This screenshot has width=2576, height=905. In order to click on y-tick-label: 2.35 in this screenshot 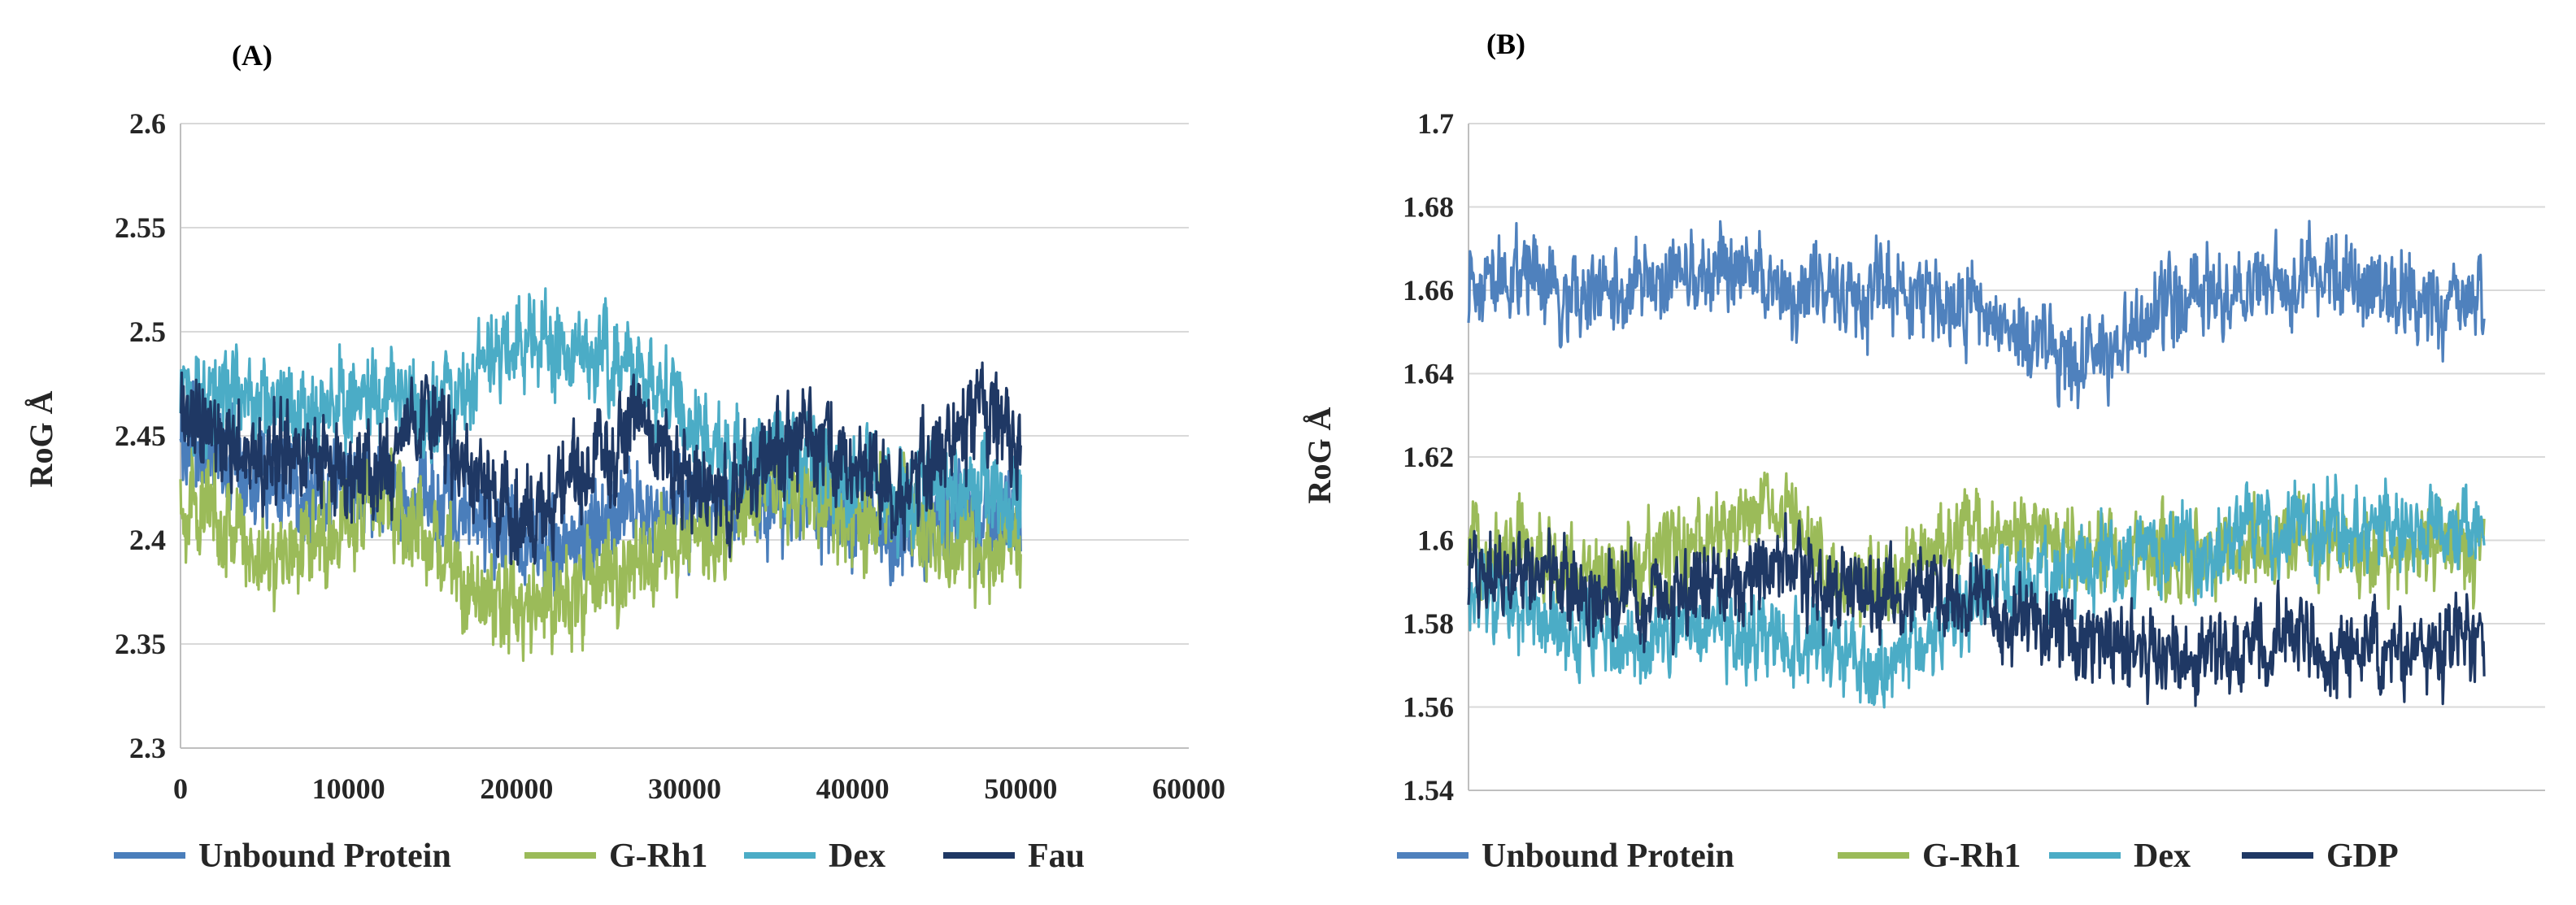, I will do `click(141, 644)`.